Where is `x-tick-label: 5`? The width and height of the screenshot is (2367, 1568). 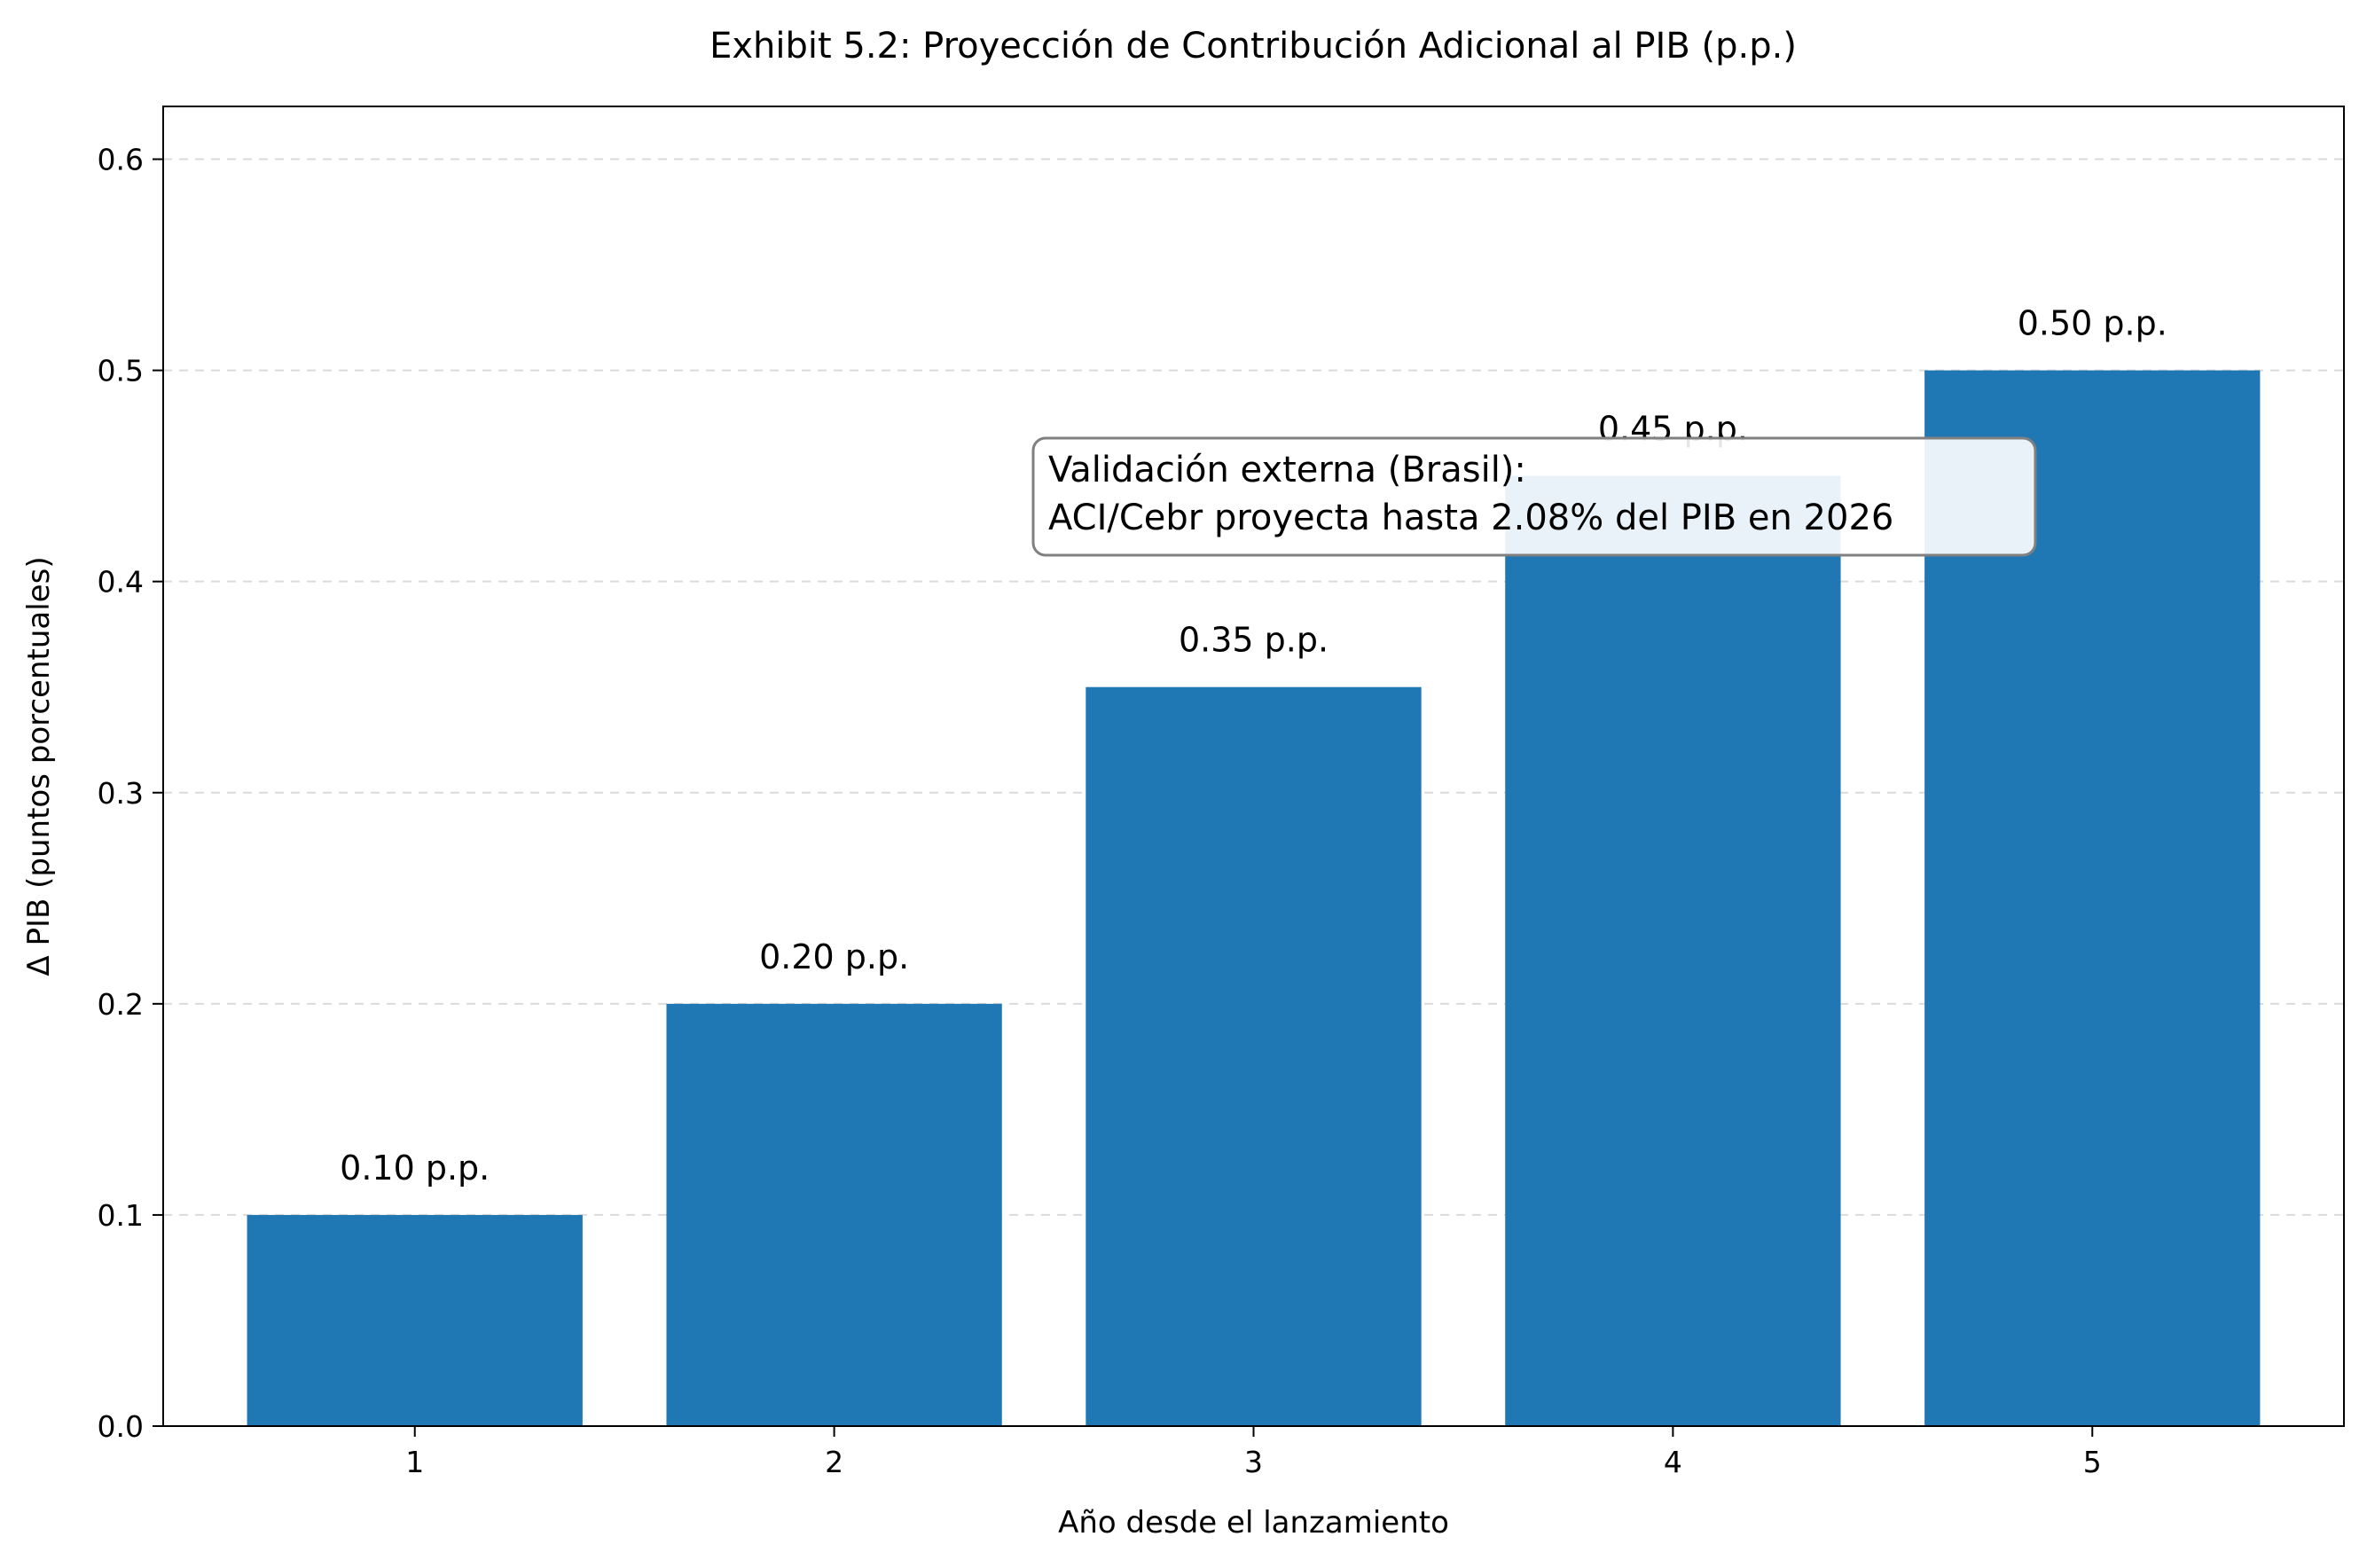 x-tick-label: 5 is located at coordinates (2092, 1462).